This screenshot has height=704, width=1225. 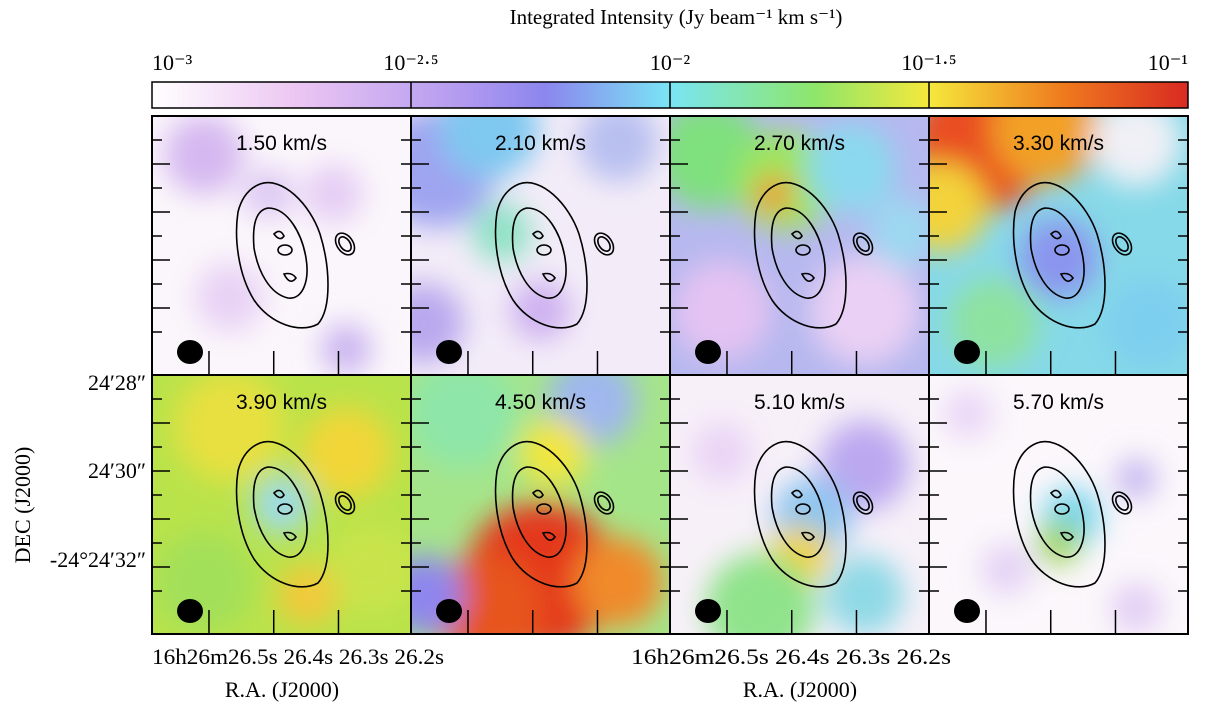 What do you see at coordinates (928, 62) in the screenshot?
I see `colorbar-tick-label: 10⁻¹·⁵` at bounding box center [928, 62].